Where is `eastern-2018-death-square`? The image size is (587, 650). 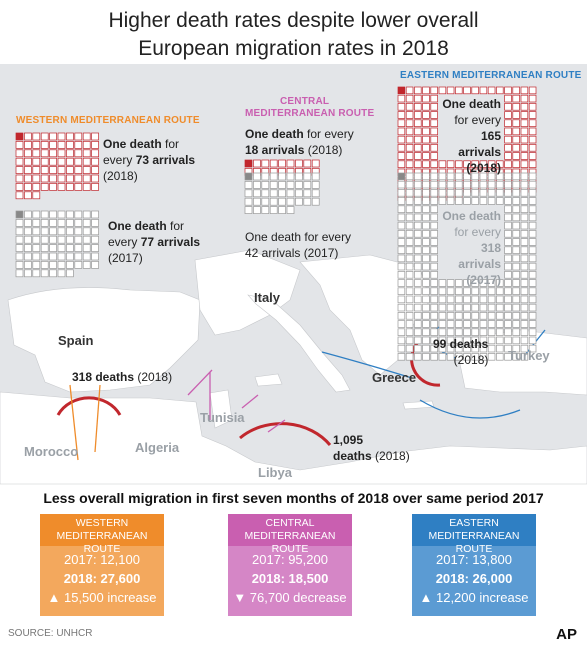 eastern-2018-death-square is located at coordinates (401, 90).